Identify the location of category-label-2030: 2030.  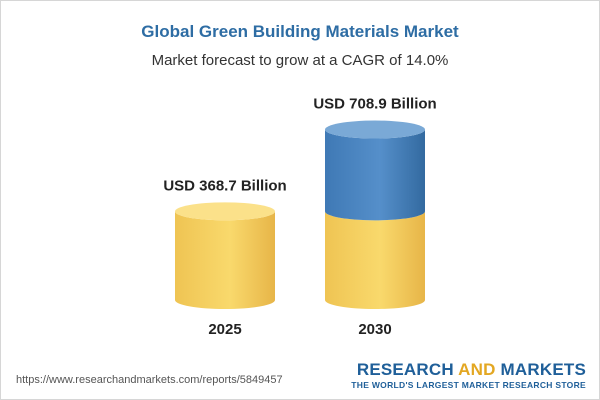
(374, 329).